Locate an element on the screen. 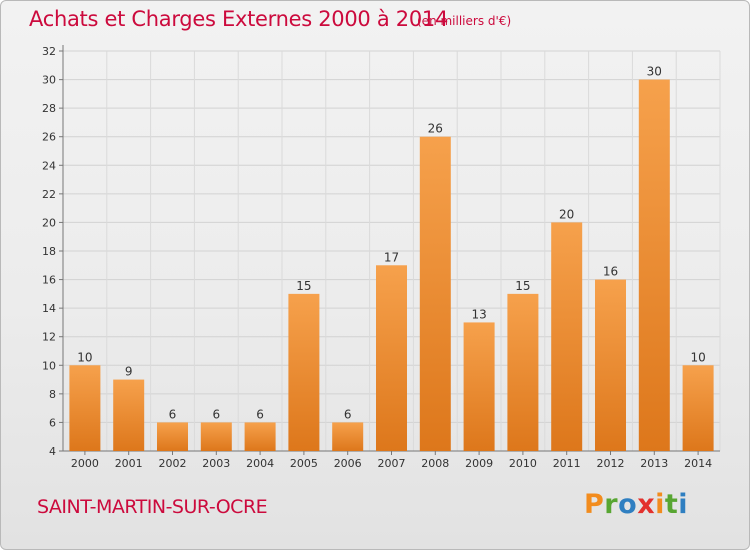 This screenshot has height=550, width=750. data-label: 9 is located at coordinates (129, 372).